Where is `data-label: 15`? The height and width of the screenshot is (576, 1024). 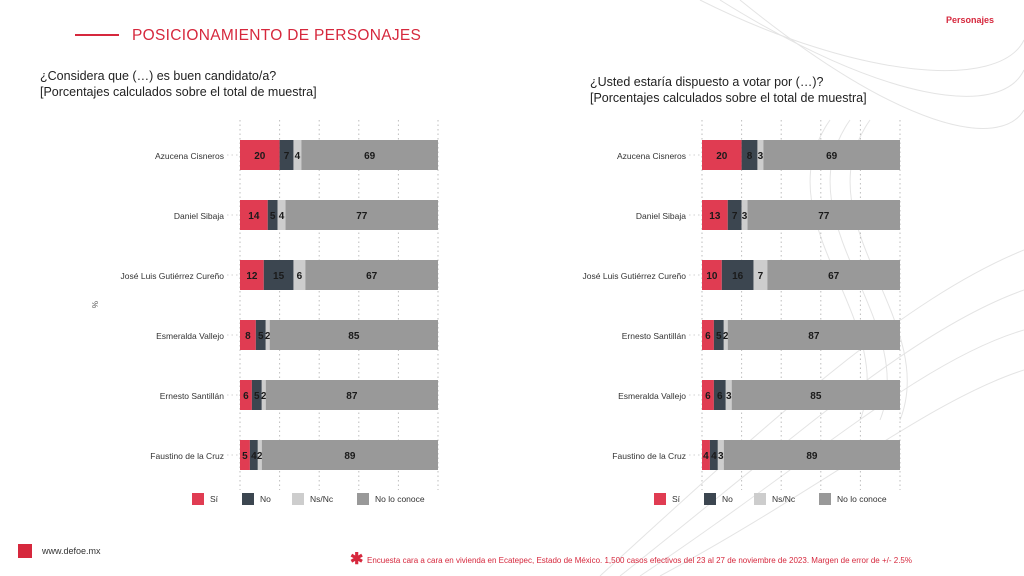 data-label: 15 is located at coordinates (279, 276).